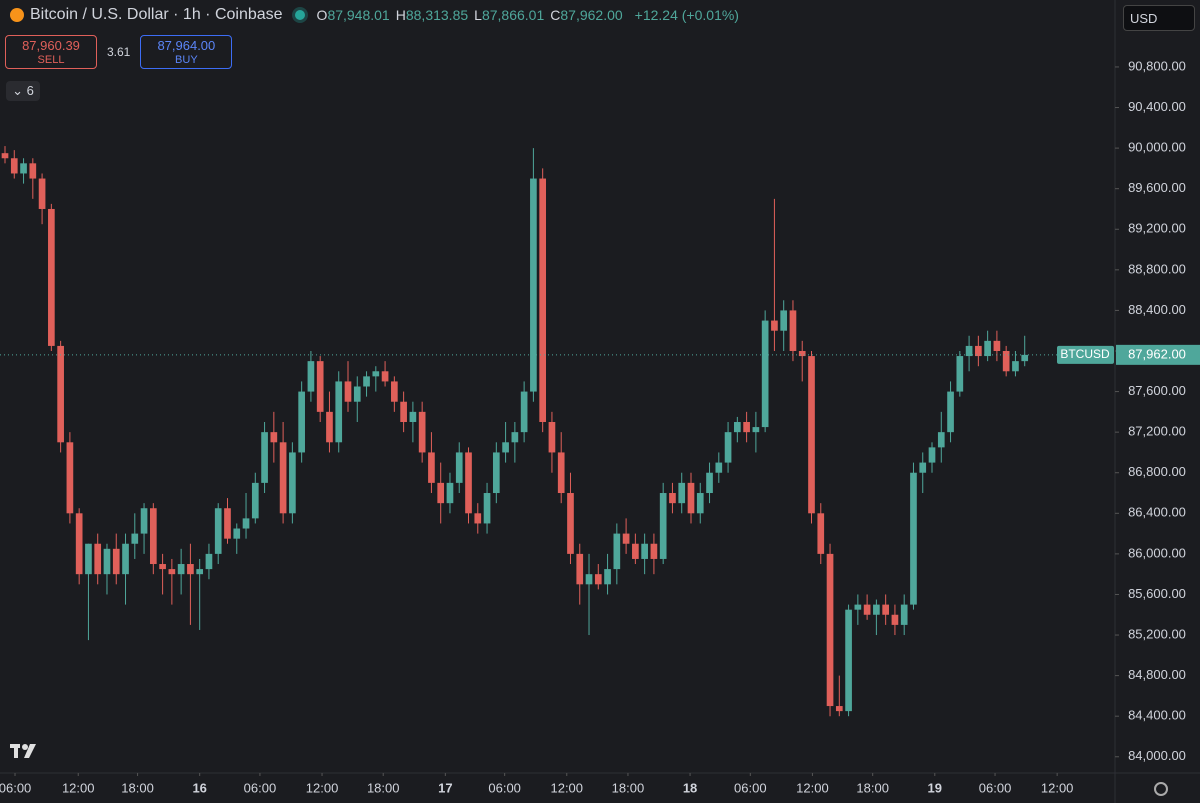 Image resolution: width=1200 pixels, height=803 pixels. What do you see at coordinates (17, 15) in the screenshot?
I see `symbol-logo` at bounding box center [17, 15].